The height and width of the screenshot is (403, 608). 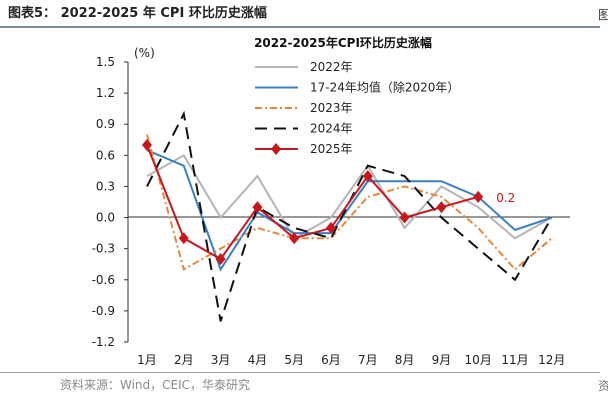 What do you see at coordinates (368, 360) in the screenshot?
I see `x-tick-label: 7月` at bounding box center [368, 360].